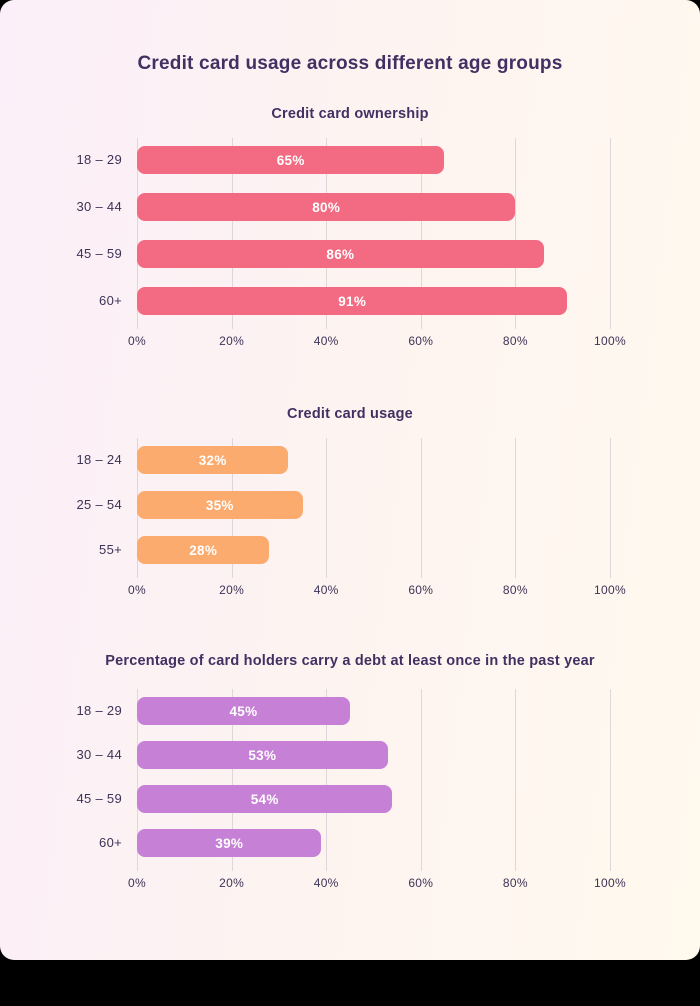 The width and height of the screenshot is (700, 1006). Describe the element at coordinates (350, 414) in the screenshot. I see `chart-title-usage: Credit card usage` at that location.